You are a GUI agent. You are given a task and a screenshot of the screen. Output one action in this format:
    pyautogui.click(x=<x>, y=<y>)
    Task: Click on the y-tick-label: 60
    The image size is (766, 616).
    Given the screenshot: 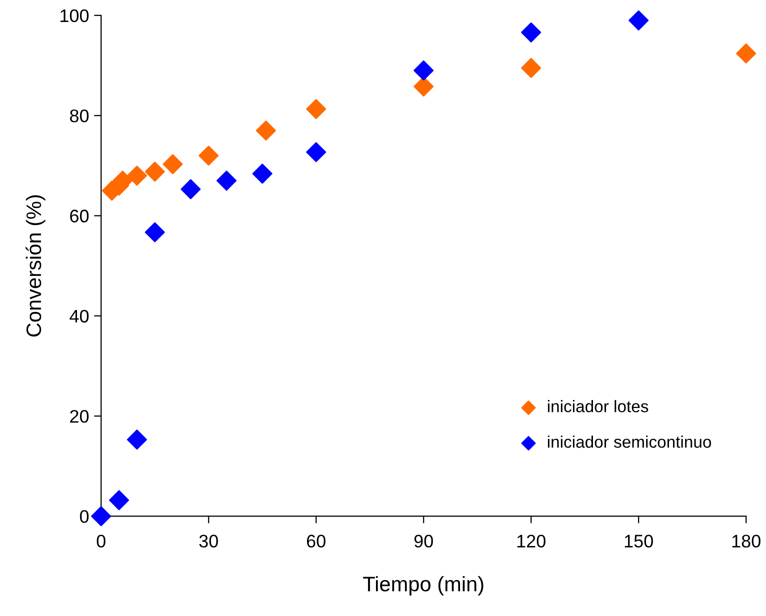 What is the action you would take?
    pyautogui.click(x=79, y=216)
    